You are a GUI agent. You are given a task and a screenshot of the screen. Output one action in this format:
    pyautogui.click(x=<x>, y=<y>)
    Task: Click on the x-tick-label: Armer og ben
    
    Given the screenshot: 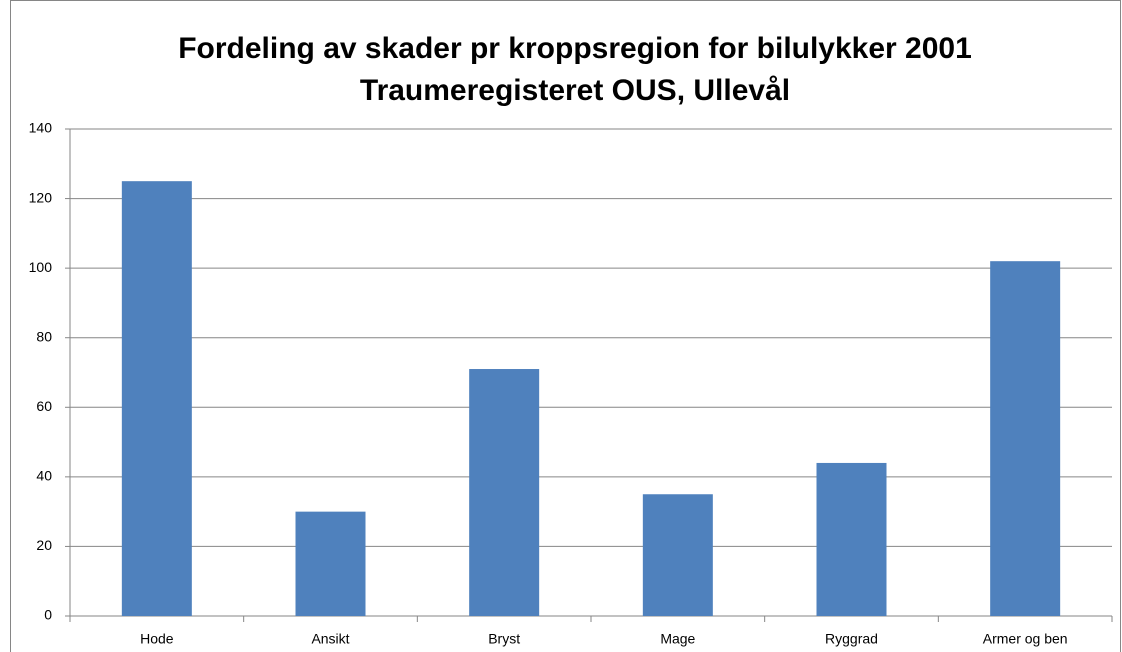 What is the action you would take?
    pyautogui.click(x=1025, y=639)
    